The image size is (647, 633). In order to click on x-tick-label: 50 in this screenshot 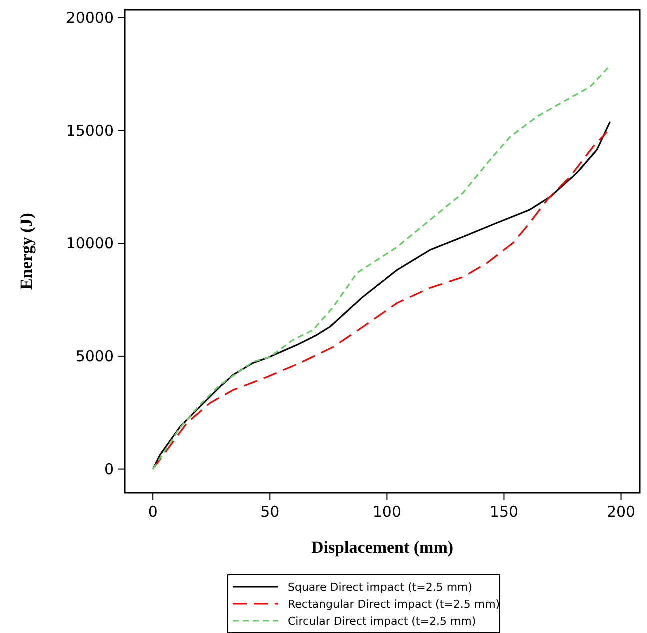, I will do `click(270, 512)`.